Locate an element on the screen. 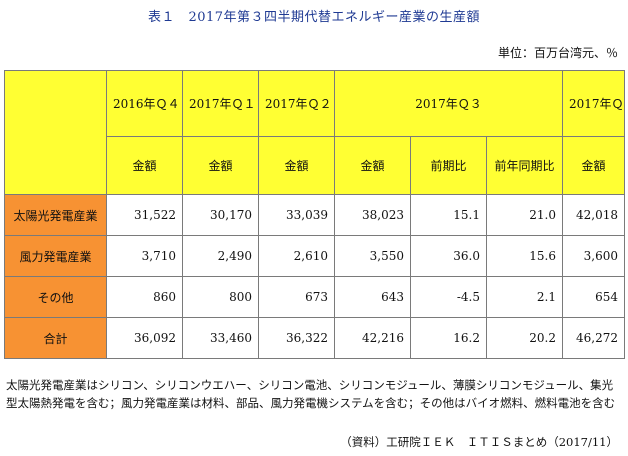  table-cell: 36,322 is located at coordinates (296, 338).